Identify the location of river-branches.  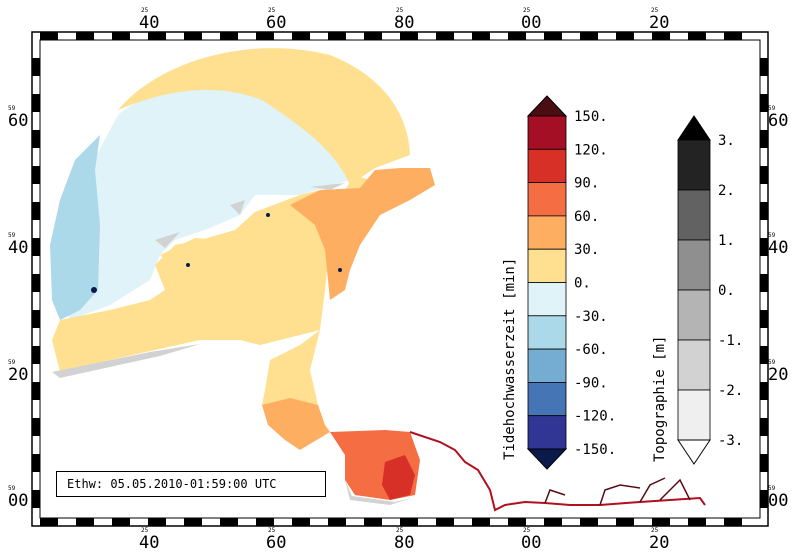
(617, 491).